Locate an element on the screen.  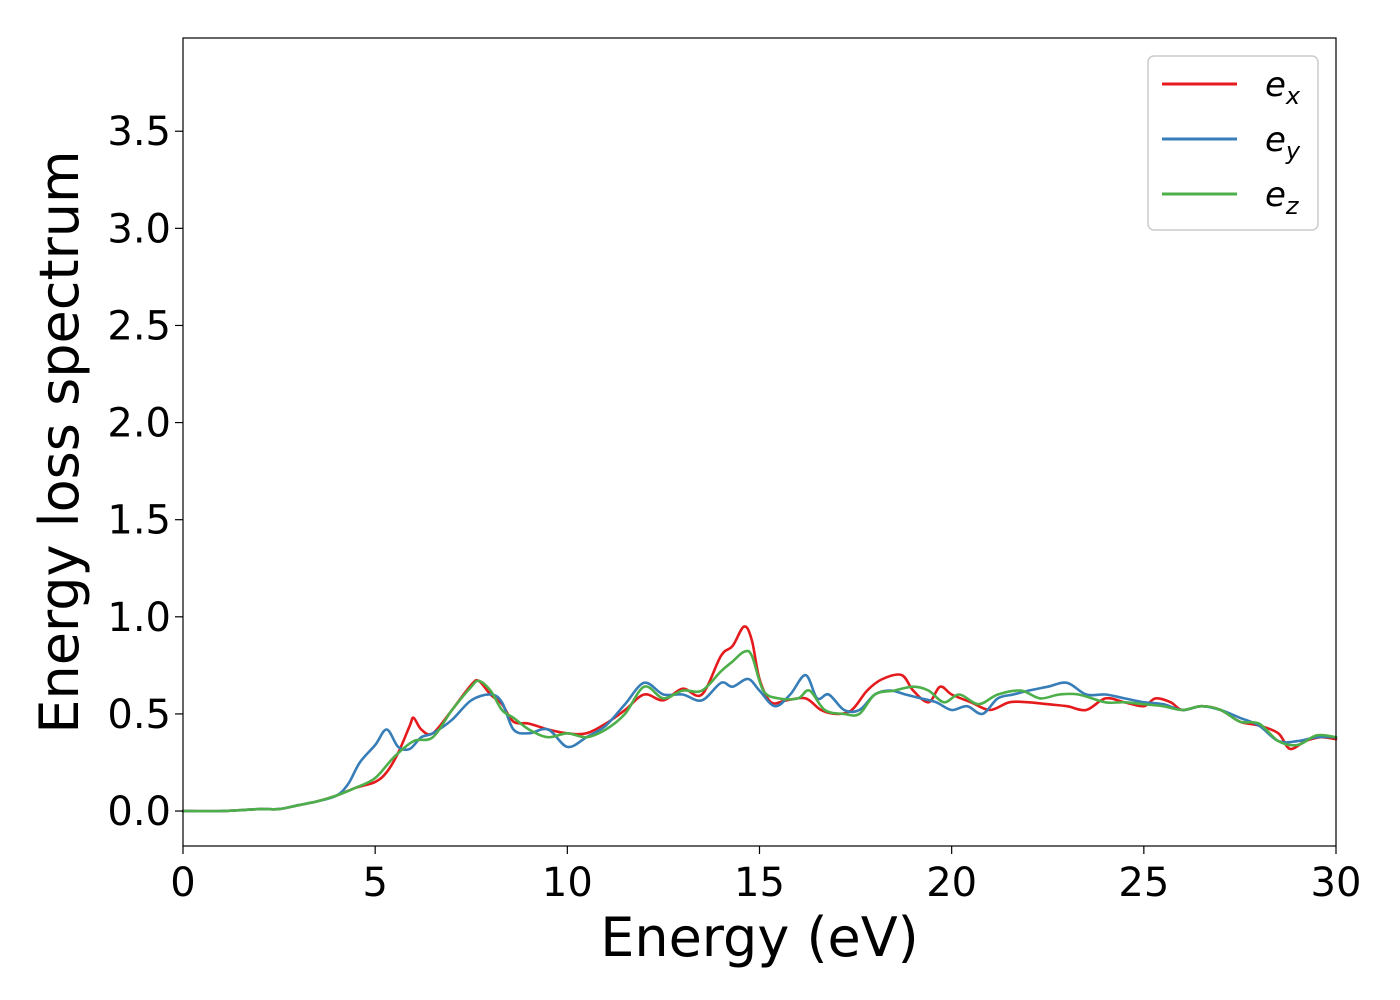
y-tick-label: 1.0 is located at coordinates (139, 618).